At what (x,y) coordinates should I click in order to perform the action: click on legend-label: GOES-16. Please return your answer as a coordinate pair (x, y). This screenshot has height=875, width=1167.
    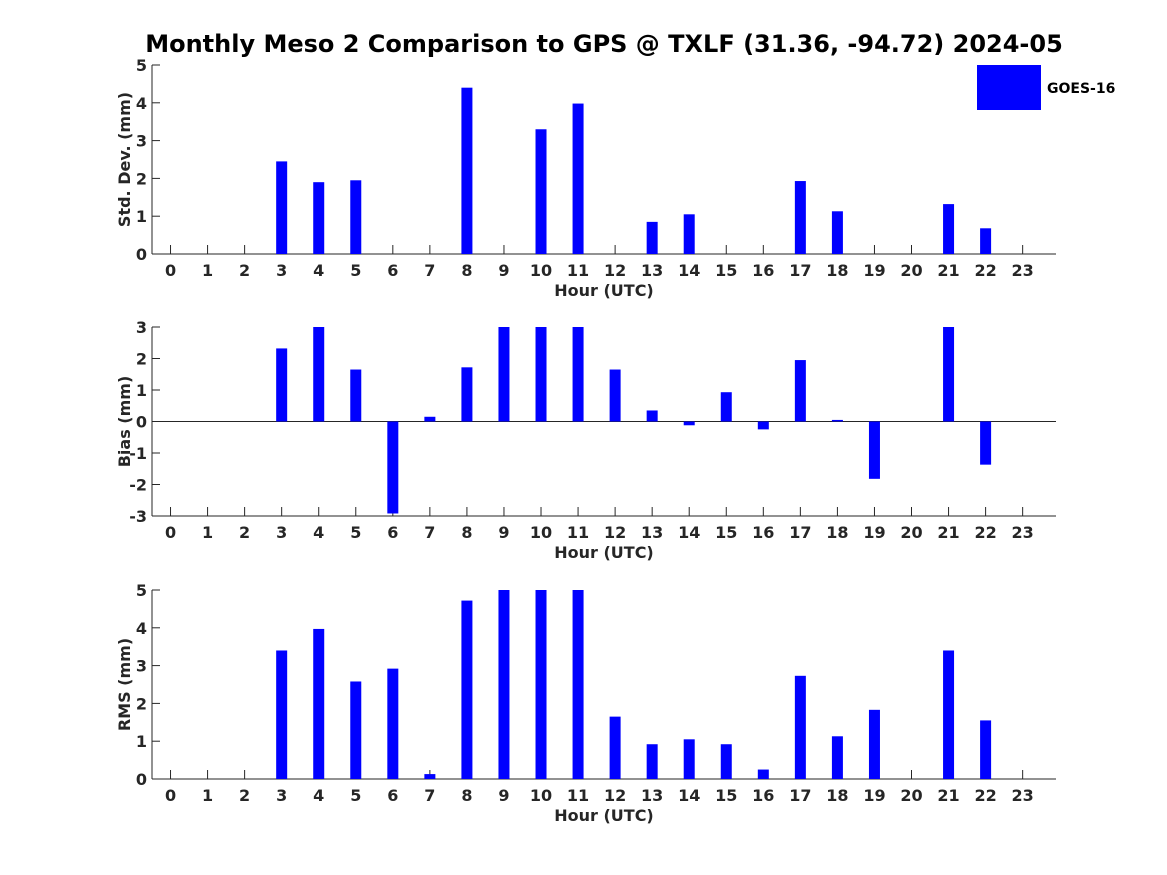
    Looking at the image, I should click on (1081, 89).